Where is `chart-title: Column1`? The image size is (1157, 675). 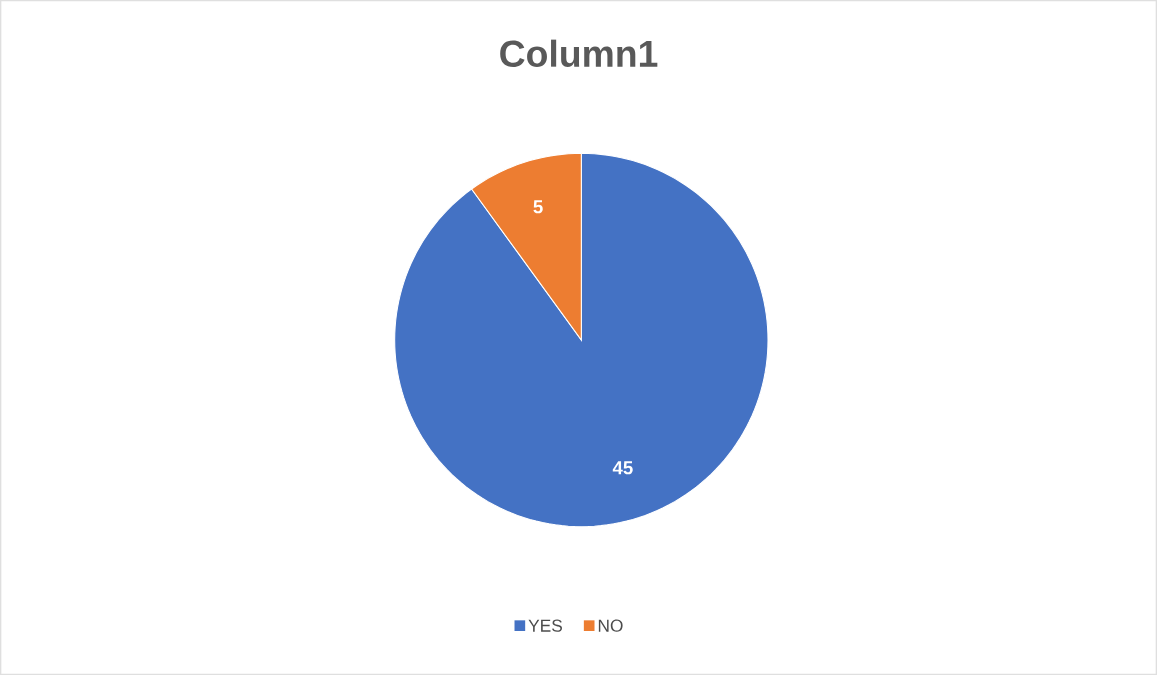 chart-title: Column1 is located at coordinates (579, 53).